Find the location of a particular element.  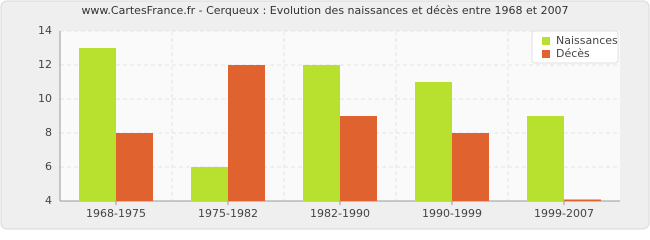

y-tick-label: 10 is located at coordinates (45, 98).